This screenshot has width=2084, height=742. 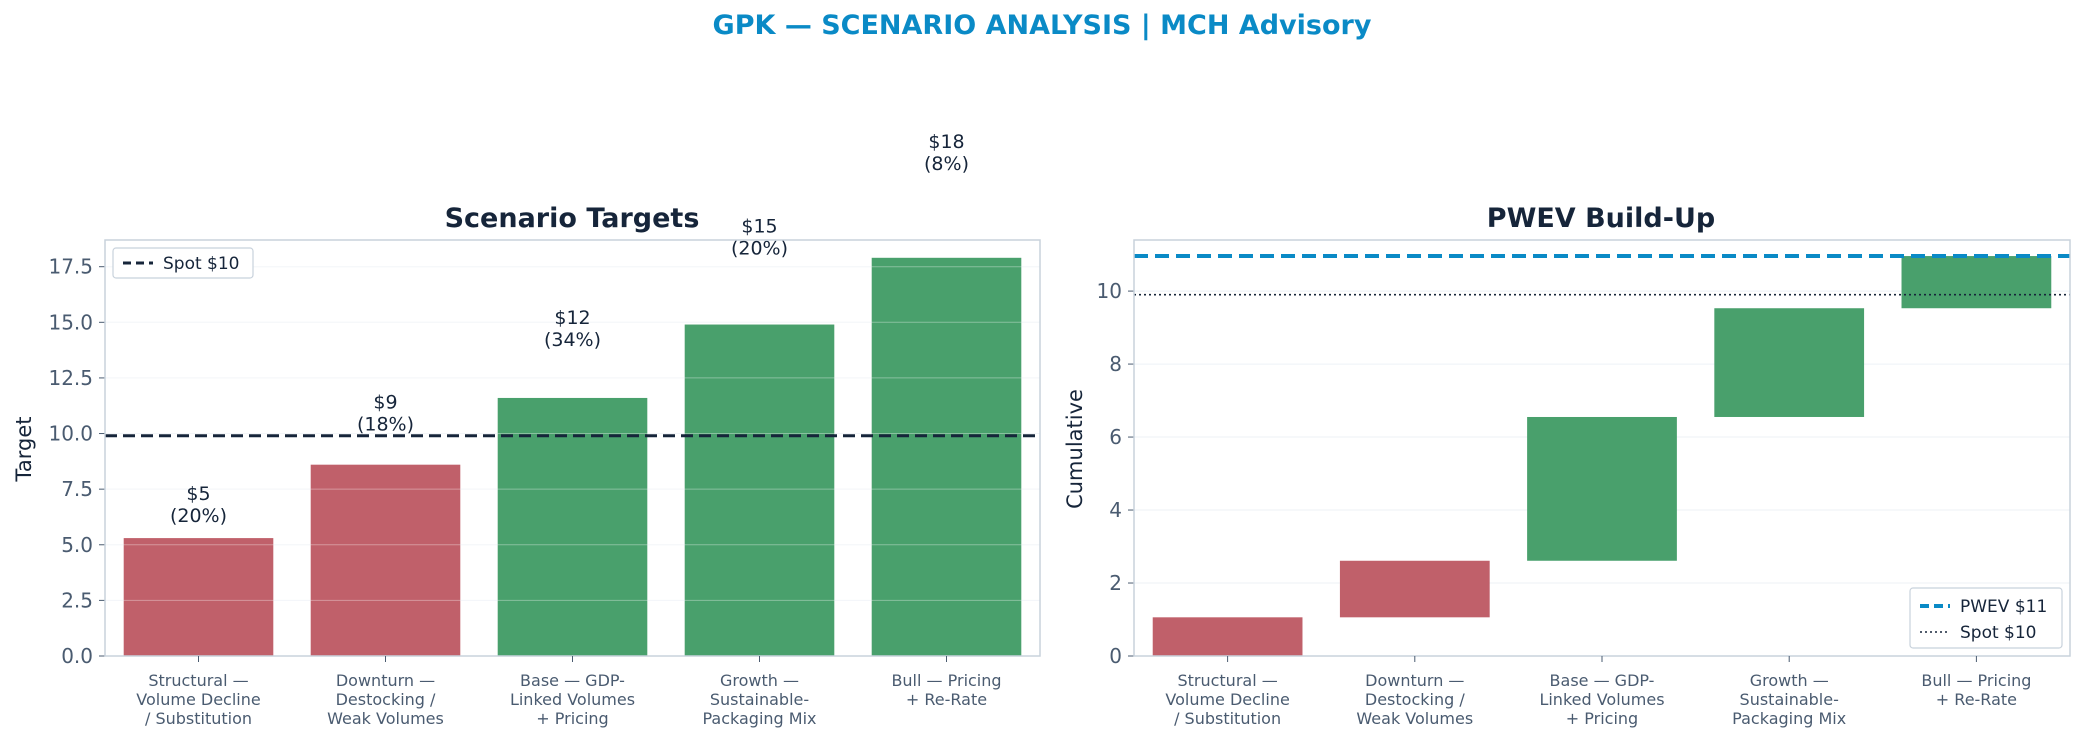 I want to click on scenario-target-value-label: $12, so click(x=572, y=318).